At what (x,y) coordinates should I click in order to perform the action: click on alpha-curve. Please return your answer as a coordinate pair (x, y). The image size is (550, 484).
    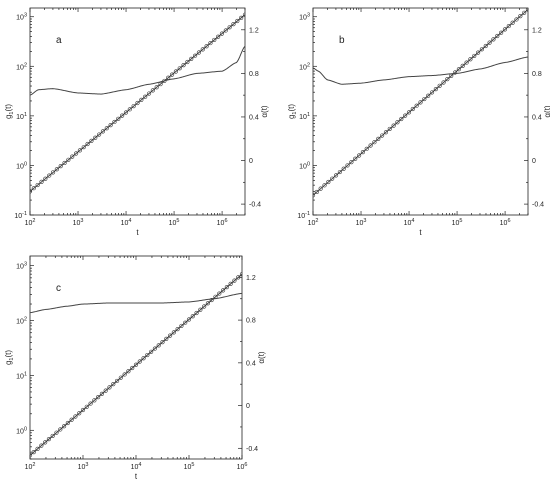
    Looking at the image, I should click on (420, 70).